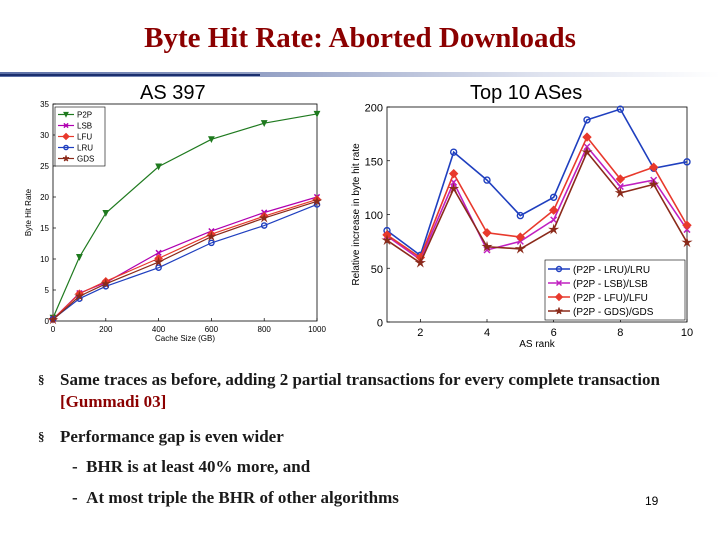 The width and height of the screenshot is (720, 540). What do you see at coordinates (611, 270) in the screenshot?
I see `legend-label: (P2P - LRU)/LRU` at bounding box center [611, 270].